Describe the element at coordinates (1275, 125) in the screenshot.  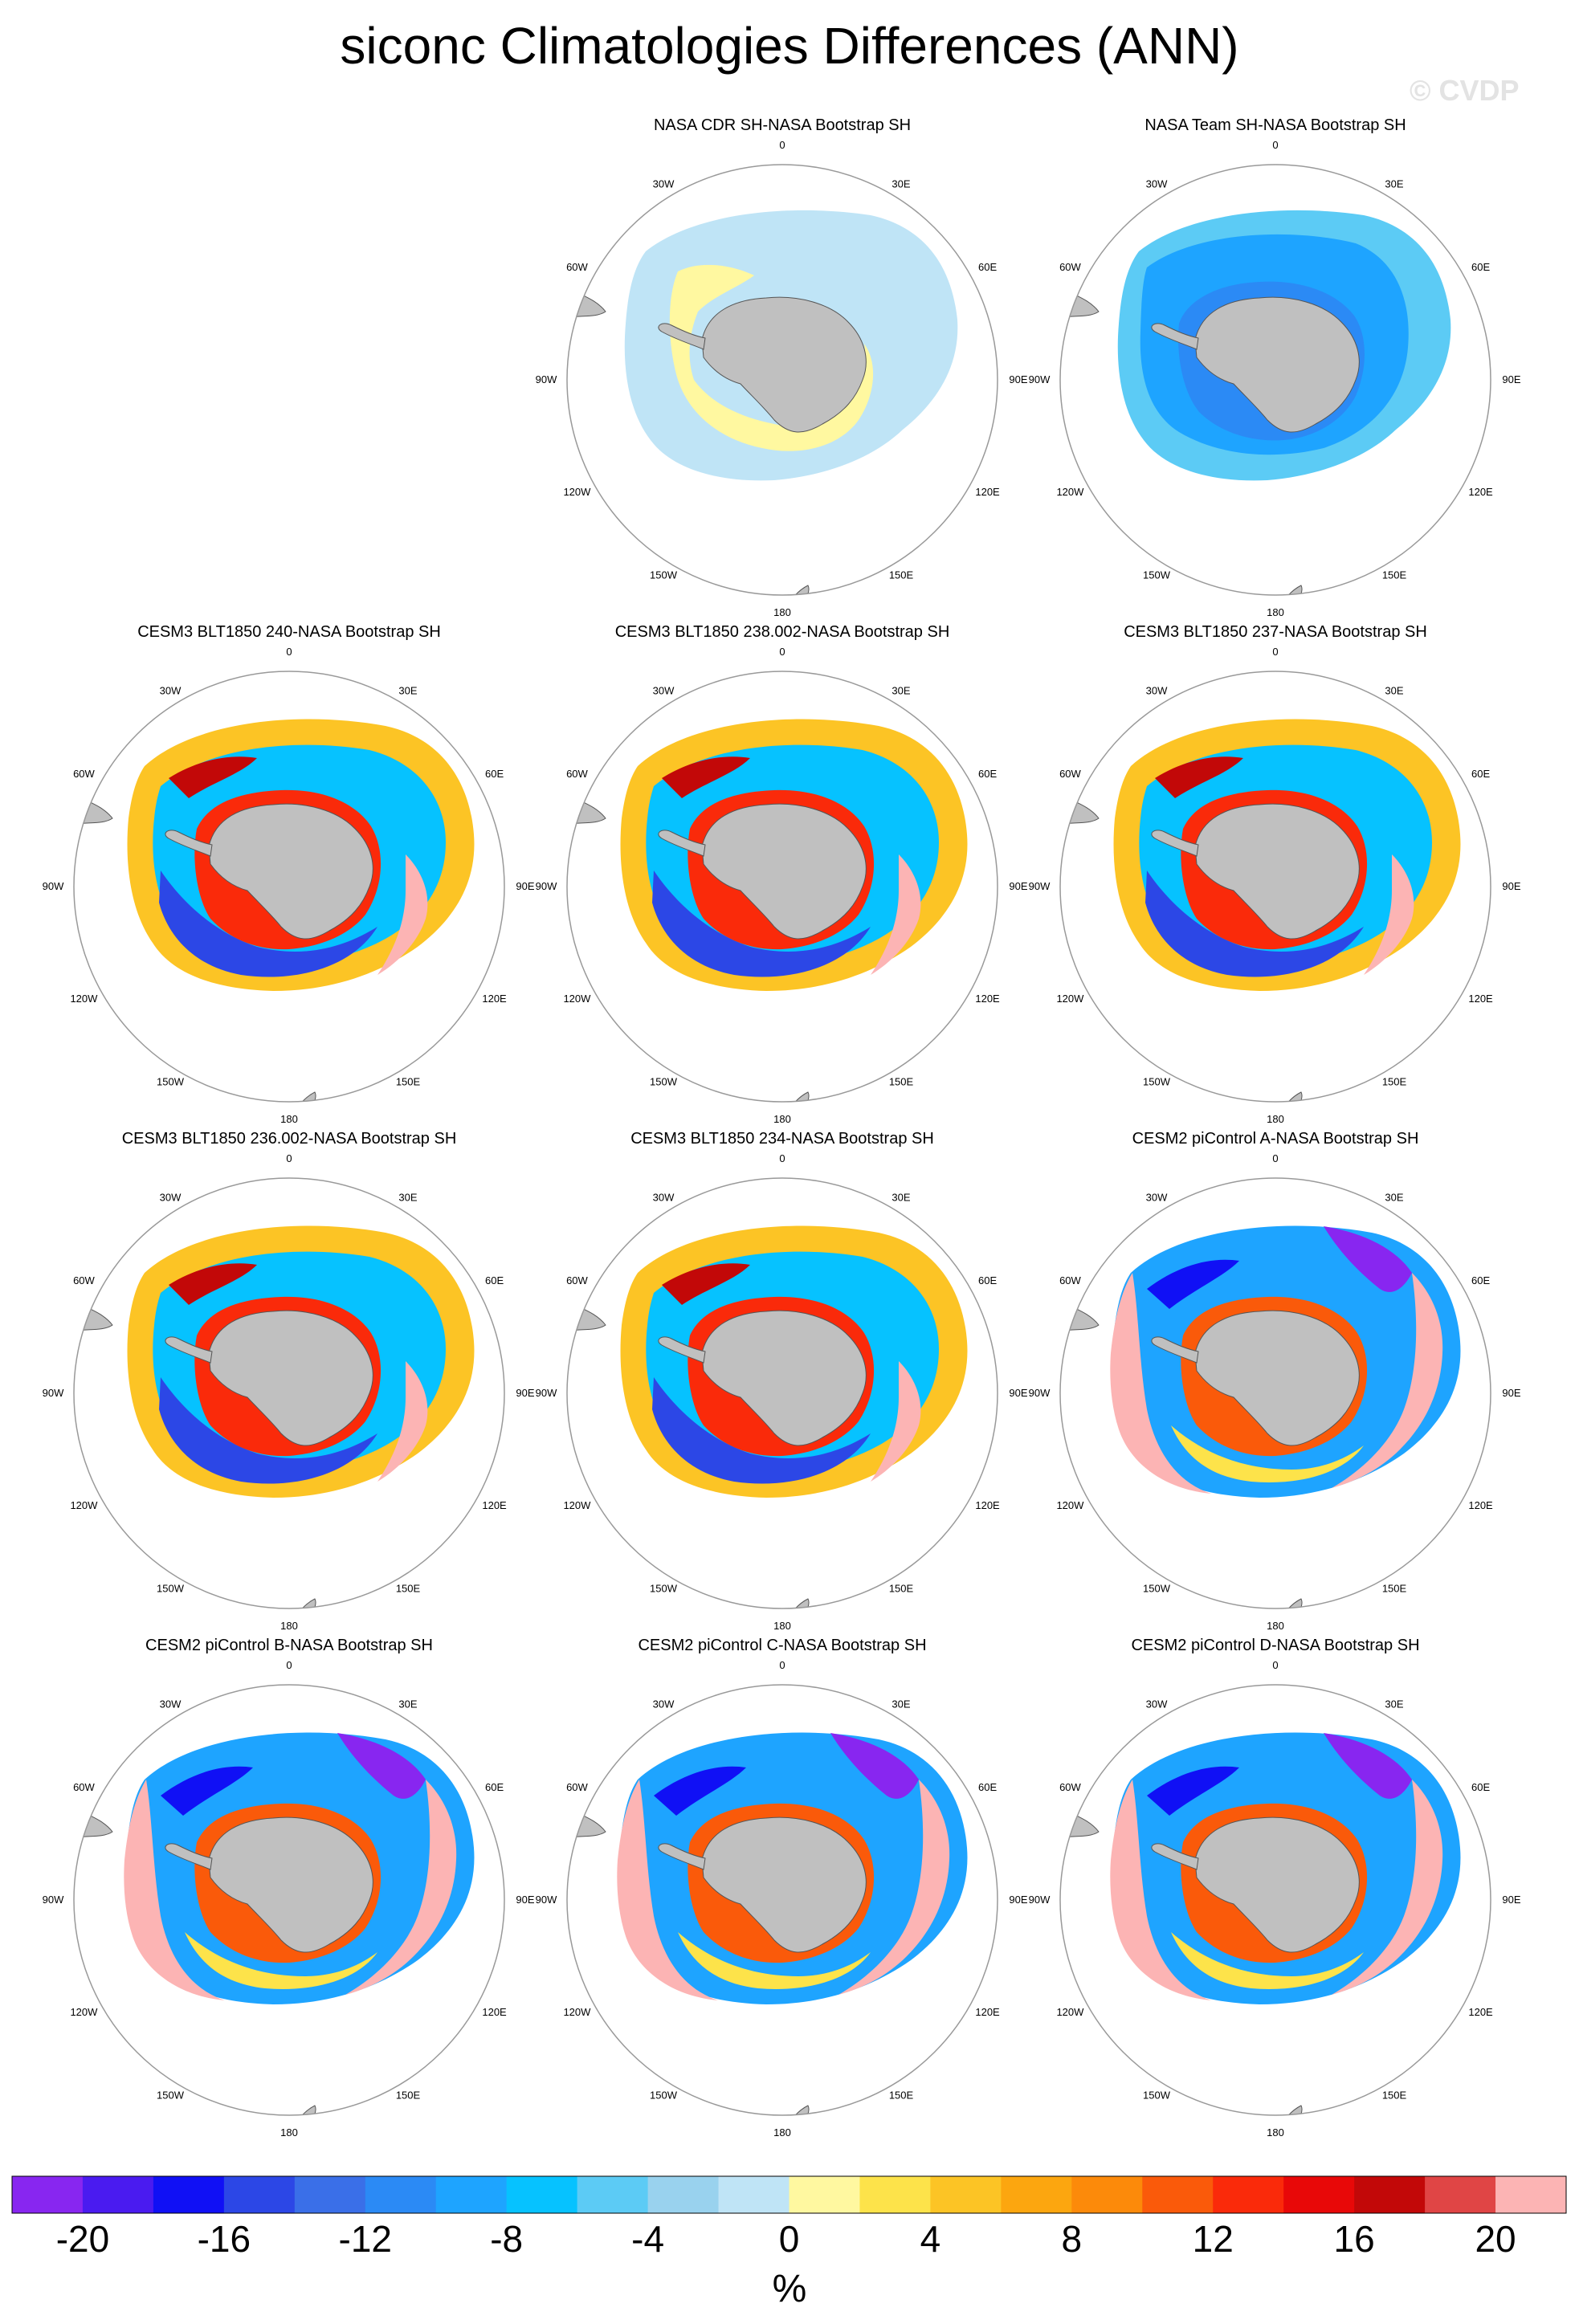
I see `panel-title: NASA Team SH-NASA Bootstrap SH` at that location.